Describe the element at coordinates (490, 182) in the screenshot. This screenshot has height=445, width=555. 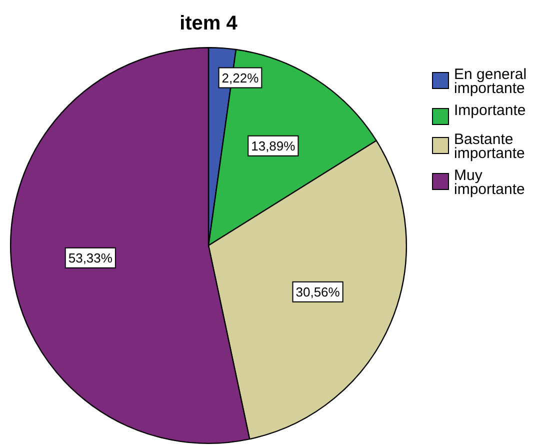
I see `legend-label: Muy importante` at that location.